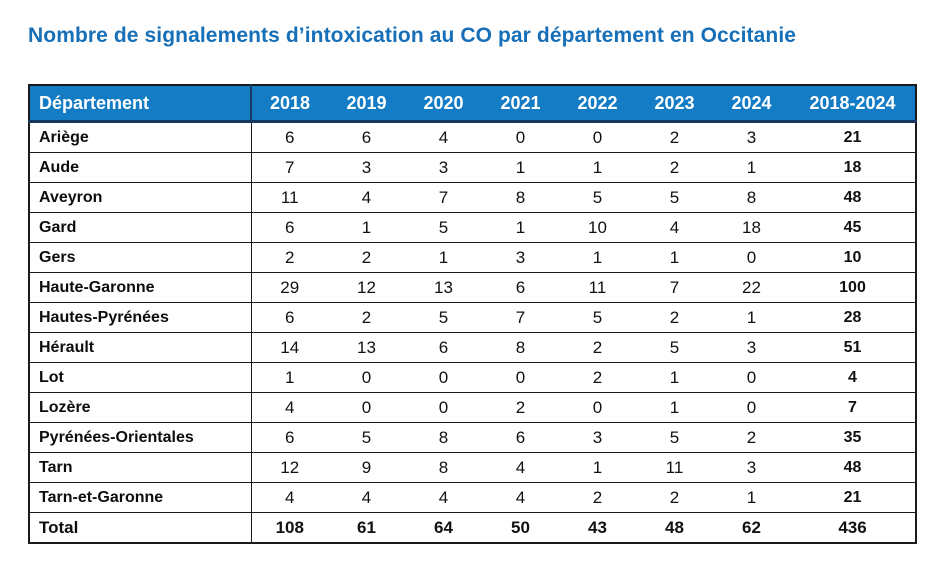 The image size is (943, 576). What do you see at coordinates (140, 287) in the screenshot?
I see `department-cell: Haute-Garonne` at bounding box center [140, 287].